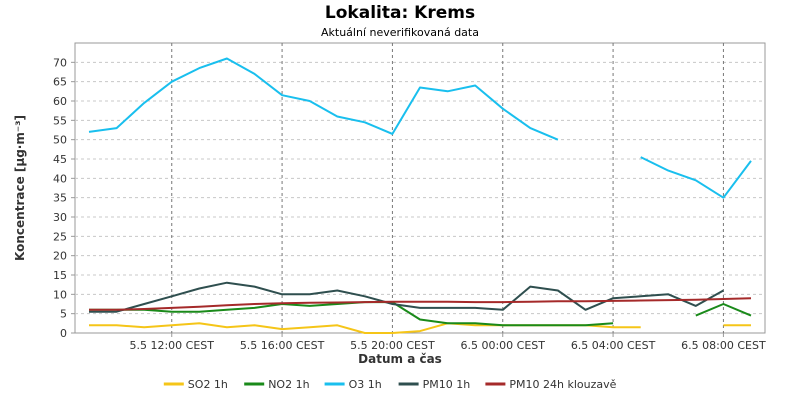  Describe the element at coordinates (208, 384) in the screenshot. I see `legend-label-so2-1h: SO2 1h` at that location.